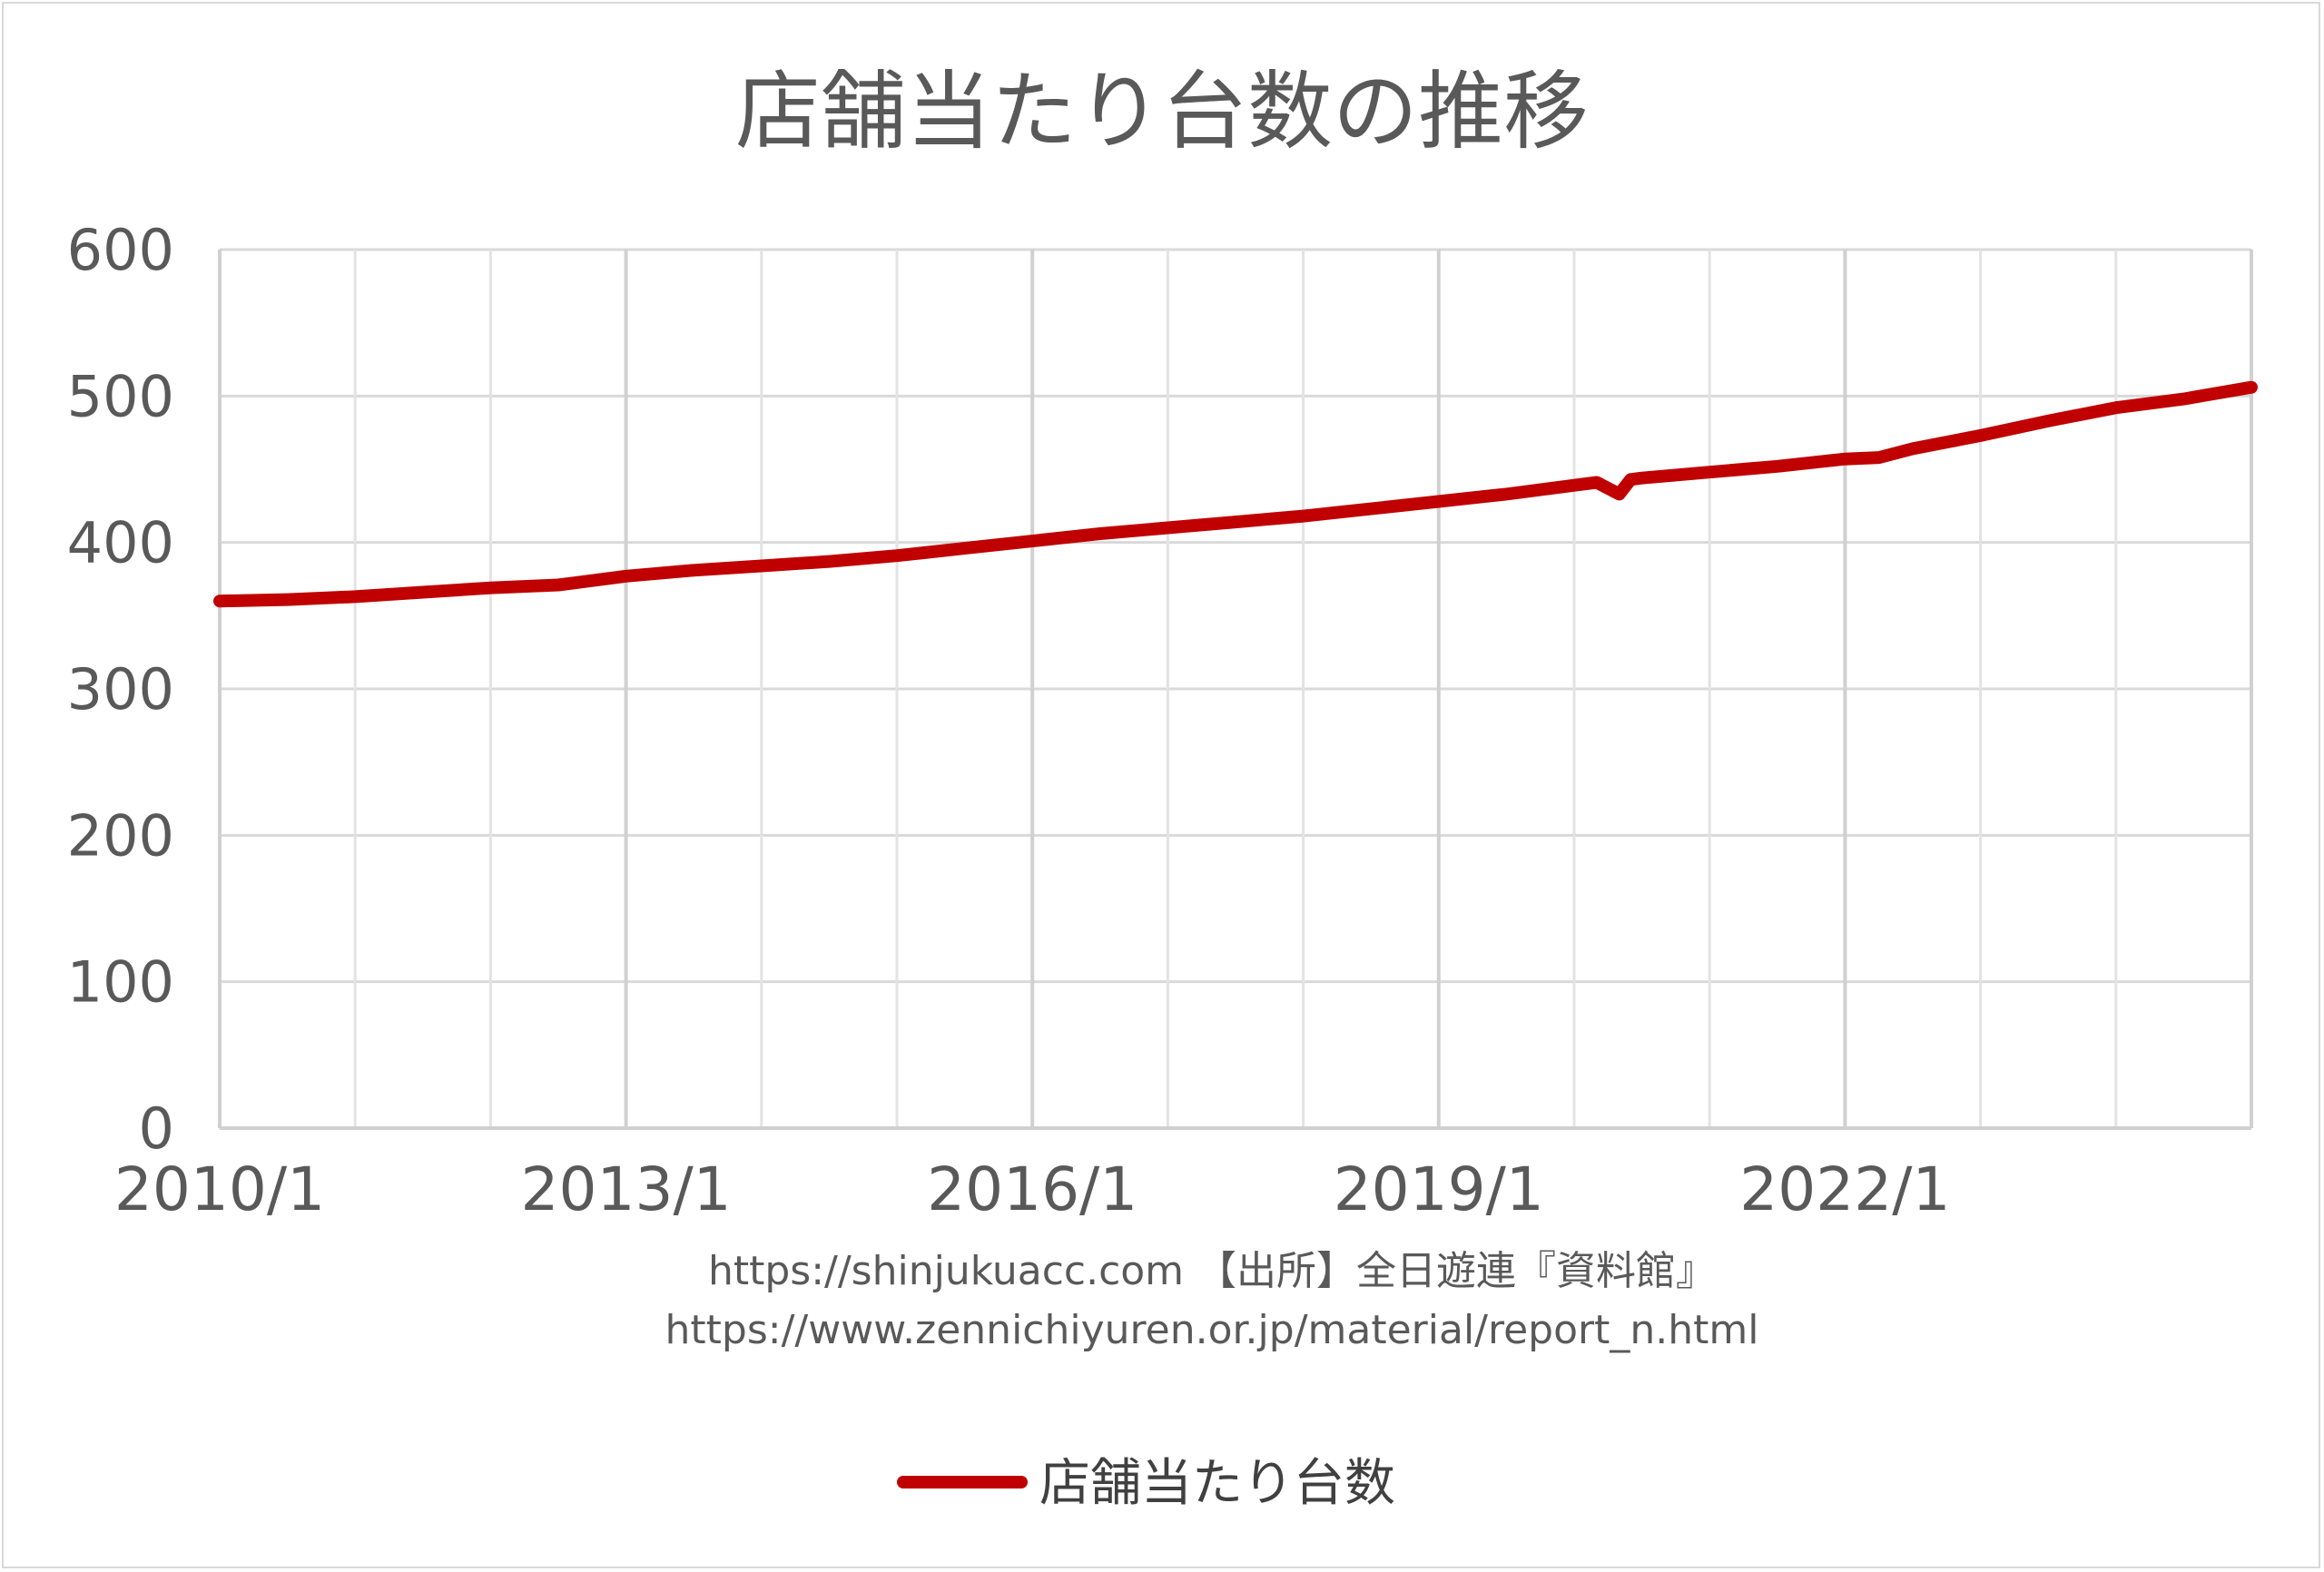  I want to click on series-line, so click(1235, 494).